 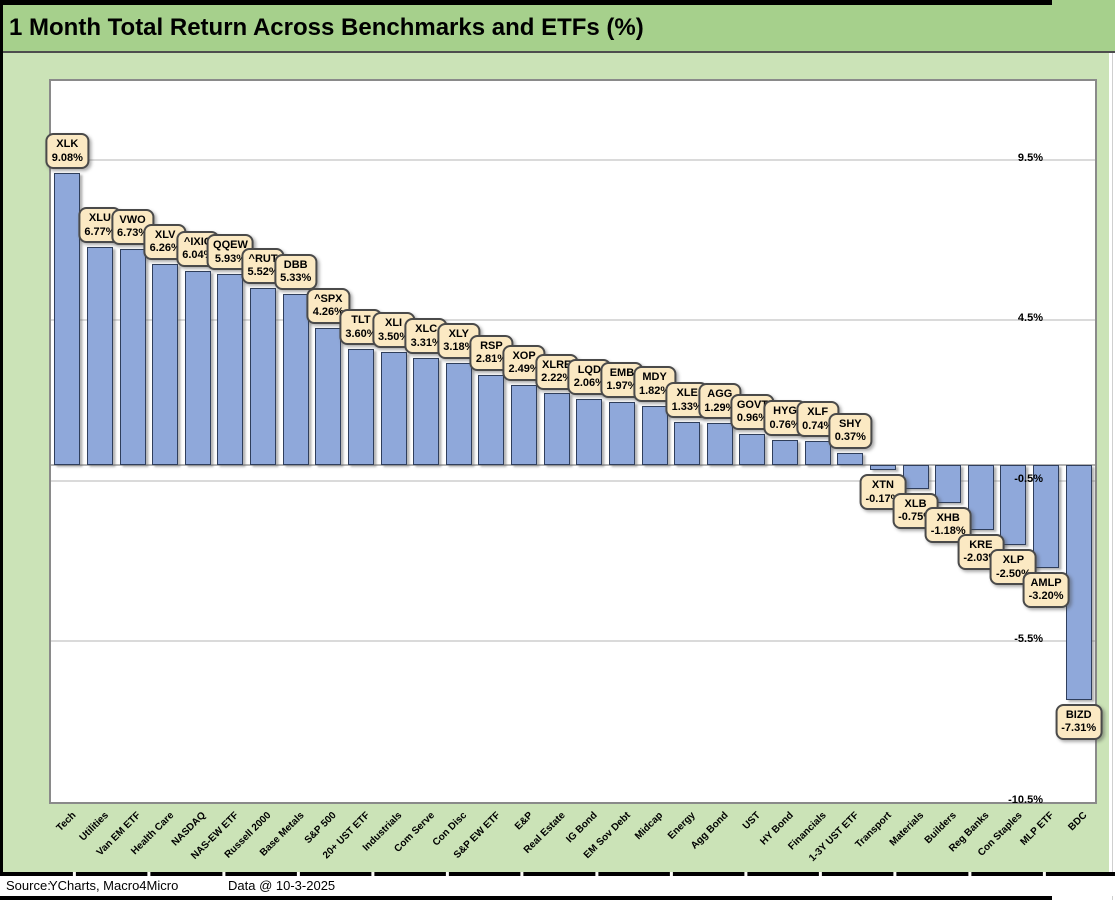 I want to click on callout-ticker: MDY, so click(x=654, y=377).